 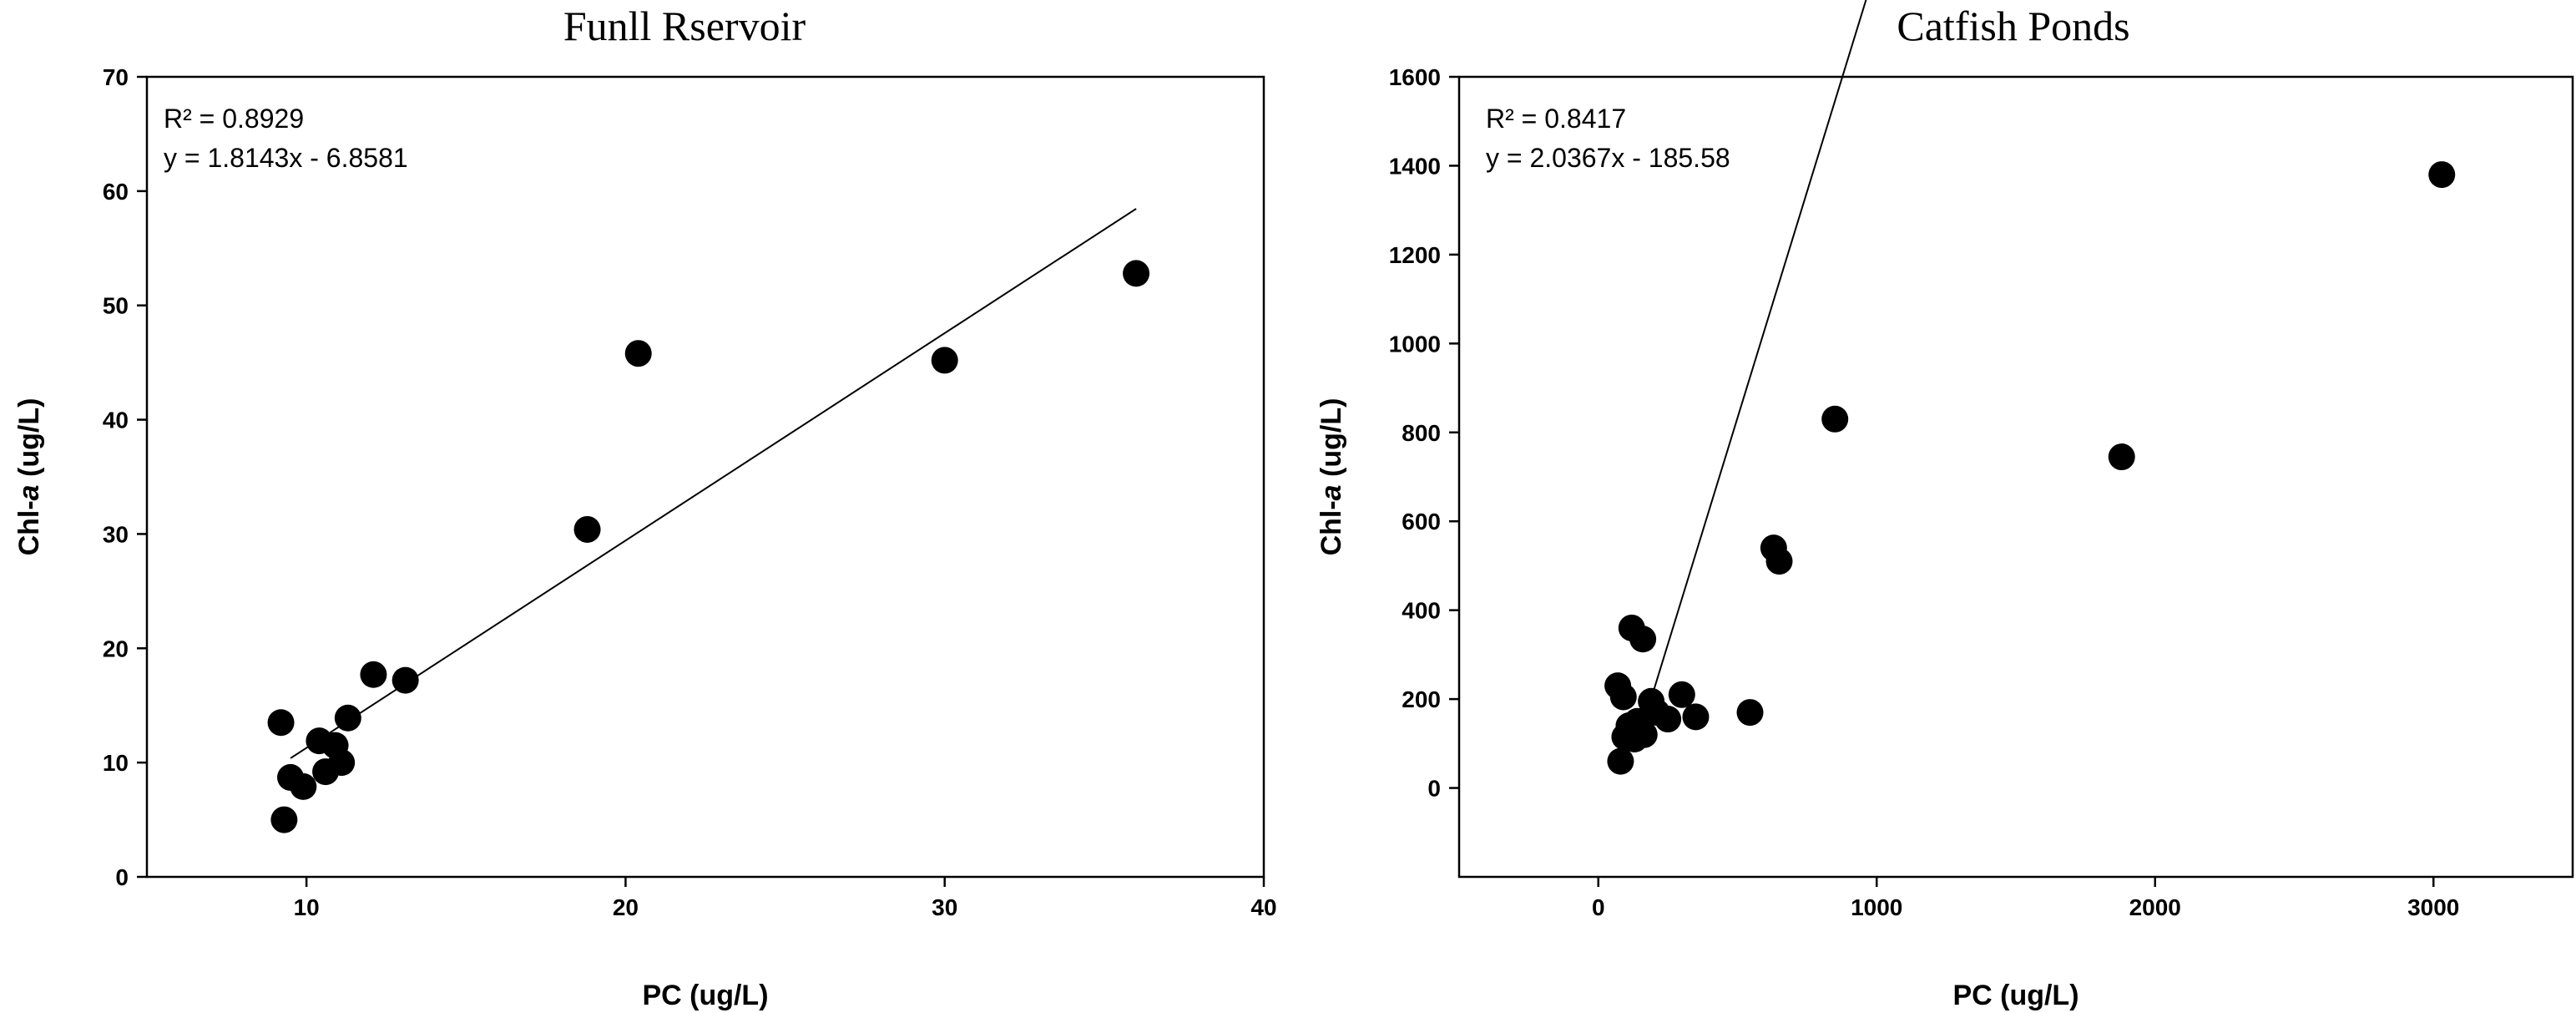 I want to click on equation-annotation: y = 2.0367x - 185.58, so click(x=1608, y=158).